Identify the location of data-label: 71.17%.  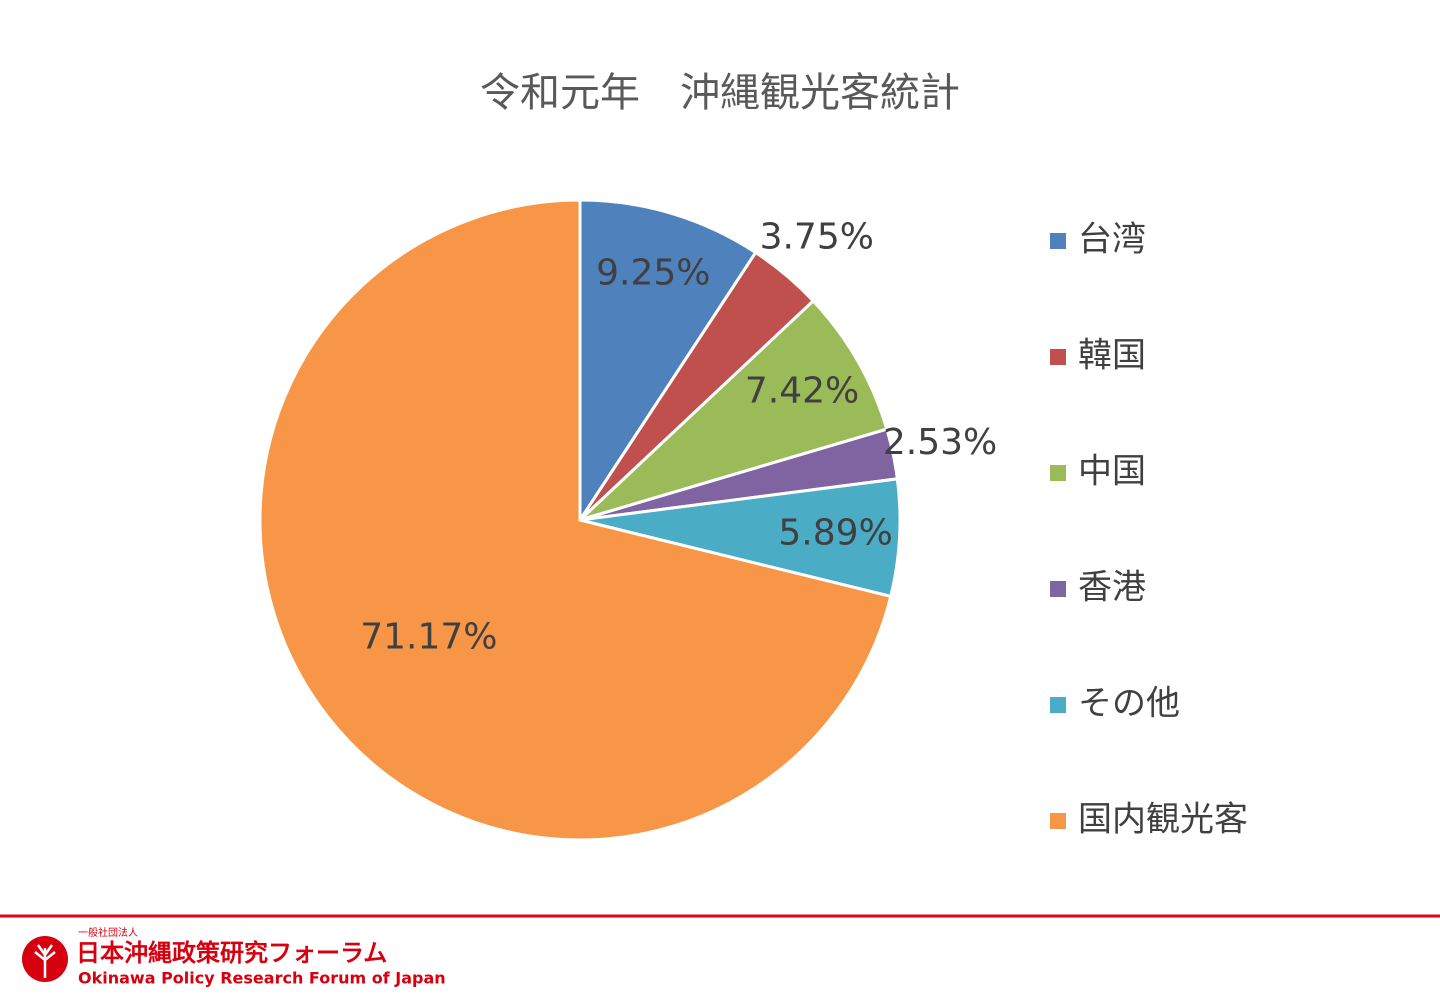
(428, 636).